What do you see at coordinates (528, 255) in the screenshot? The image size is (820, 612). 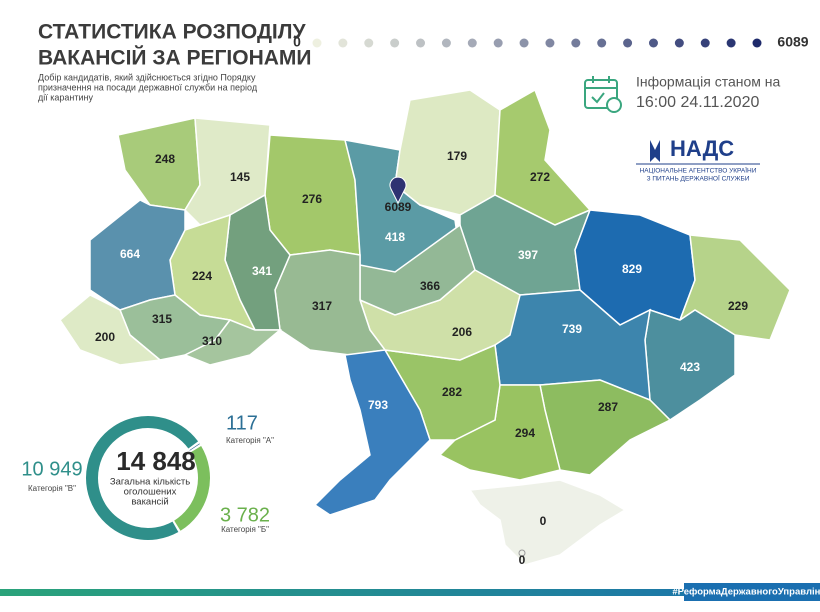 I see `region-label: 397` at bounding box center [528, 255].